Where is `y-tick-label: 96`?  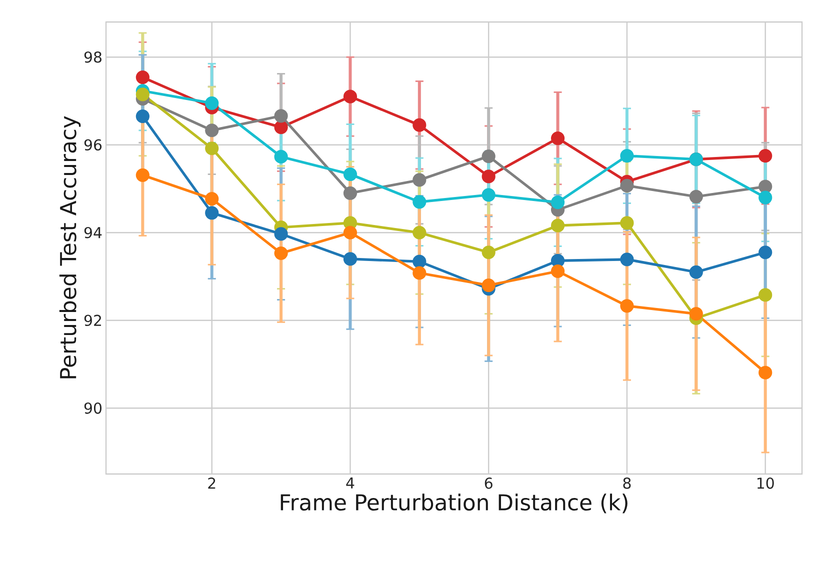 y-tick-label: 96 is located at coordinates (93, 145).